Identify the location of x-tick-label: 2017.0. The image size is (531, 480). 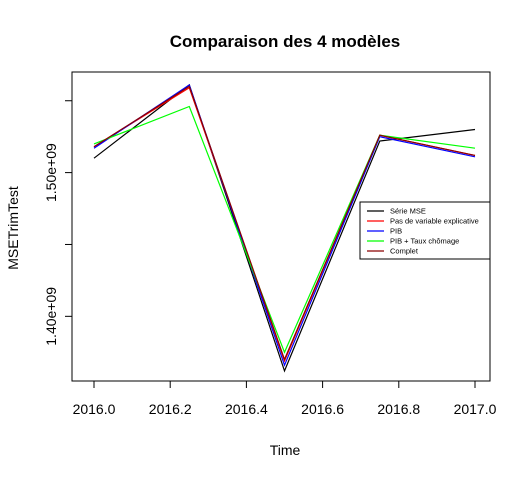
(475, 409).